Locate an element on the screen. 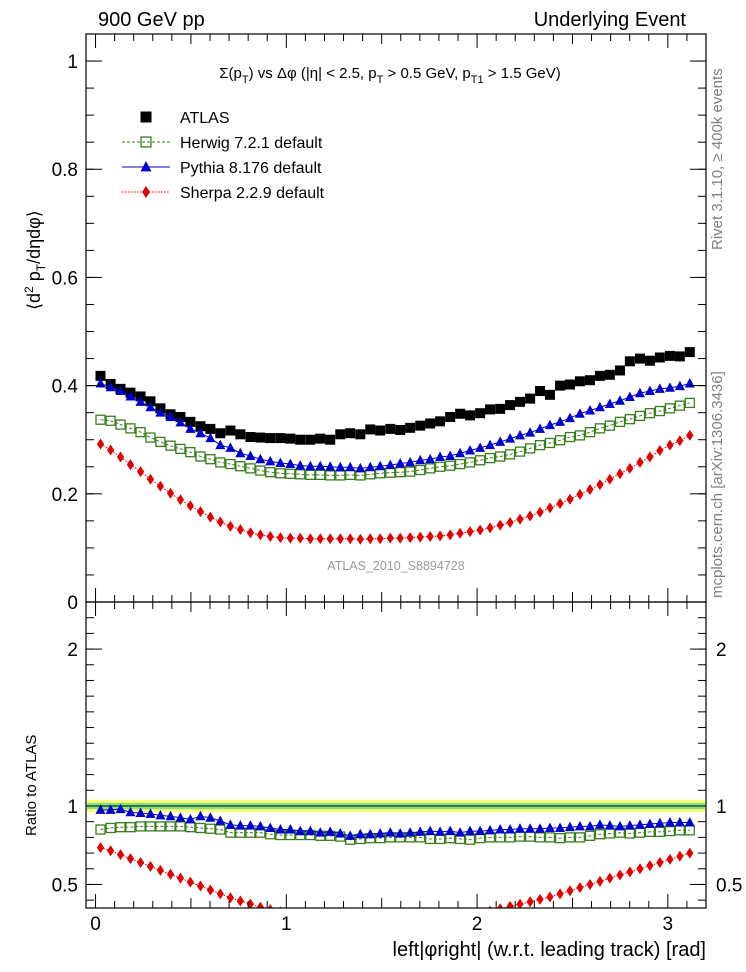 This screenshot has width=746, height=972. legend-marker is located at coordinates (146, 166).